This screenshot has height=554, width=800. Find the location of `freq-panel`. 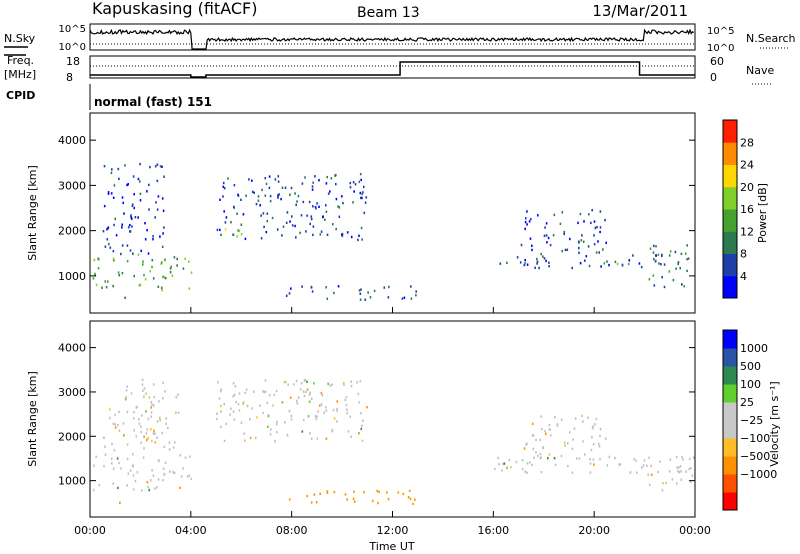

freq-panel is located at coordinates (392, 67).